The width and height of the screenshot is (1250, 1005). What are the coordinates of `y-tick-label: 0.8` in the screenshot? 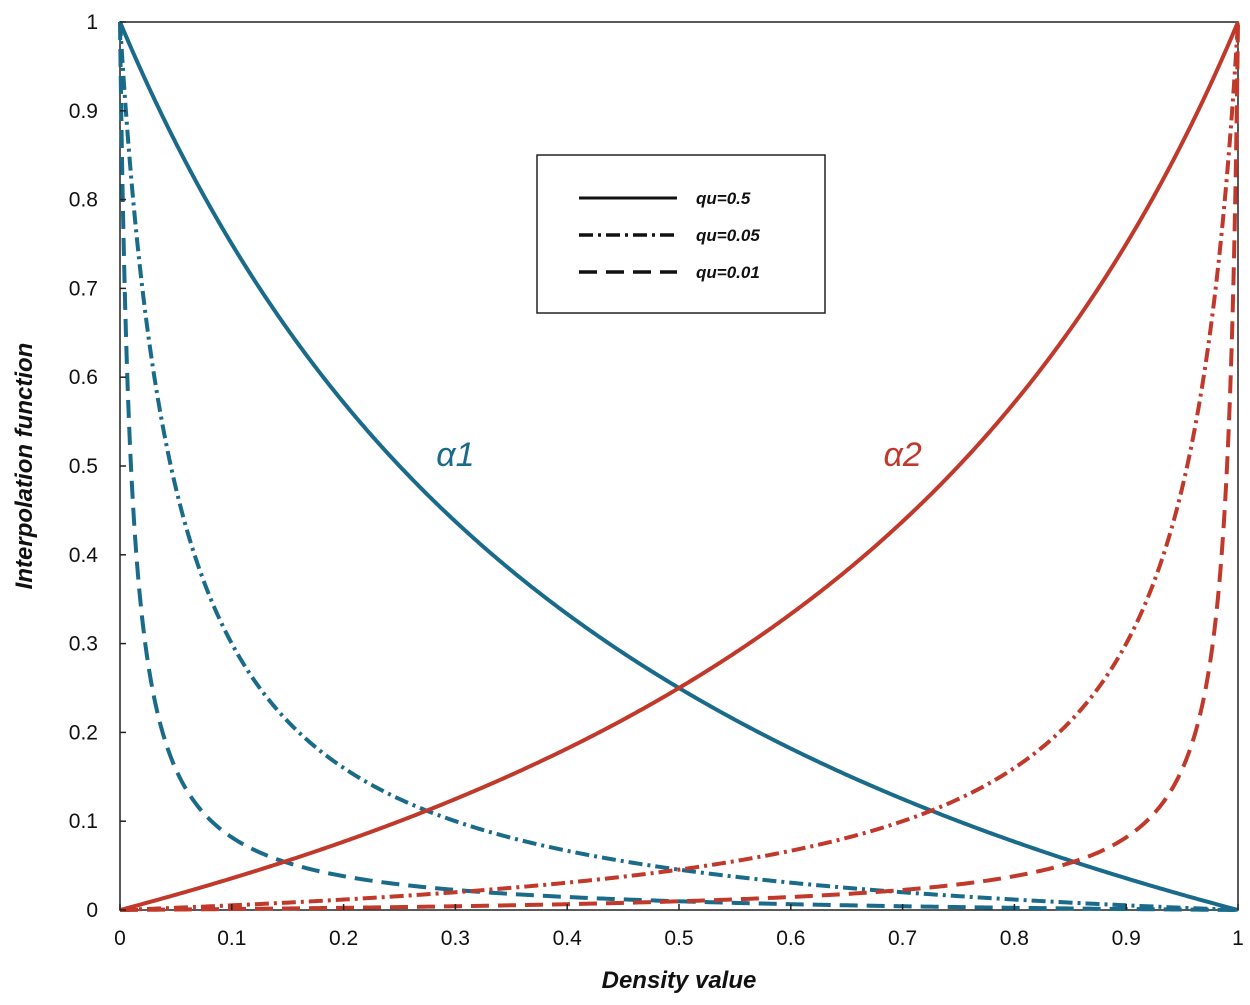 It's located at (83, 200).